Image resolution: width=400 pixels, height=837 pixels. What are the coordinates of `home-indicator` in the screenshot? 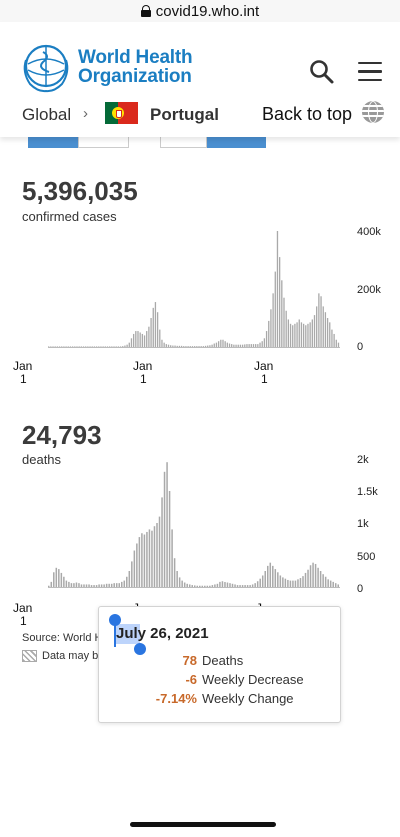 It's located at (203, 824).